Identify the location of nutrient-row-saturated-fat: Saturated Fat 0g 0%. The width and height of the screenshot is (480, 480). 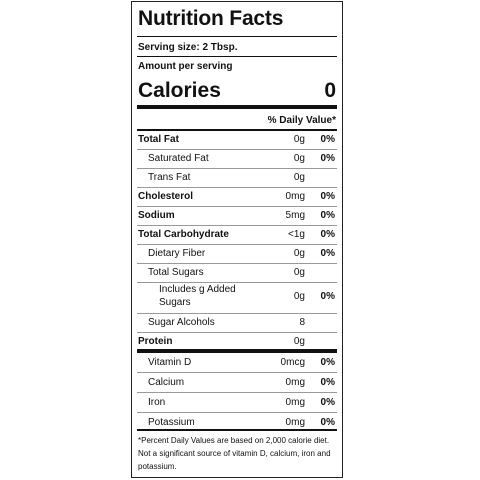
(237, 159).